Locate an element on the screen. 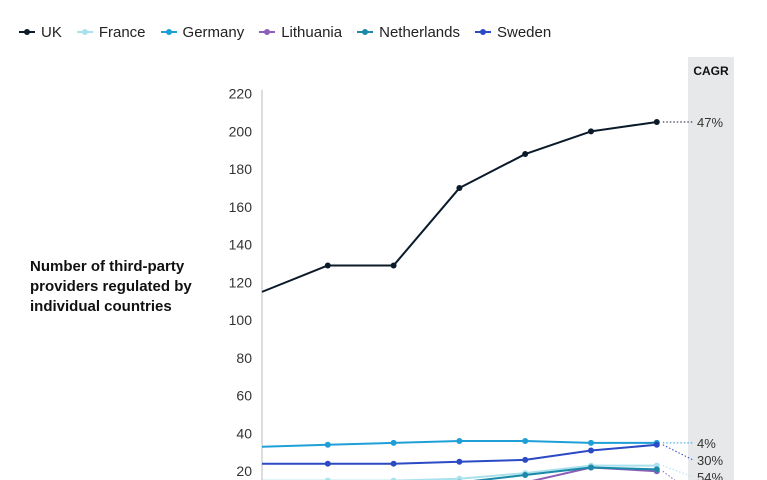 The height and width of the screenshot is (480, 767). legend-swatch-sweden is located at coordinates (483, 32).